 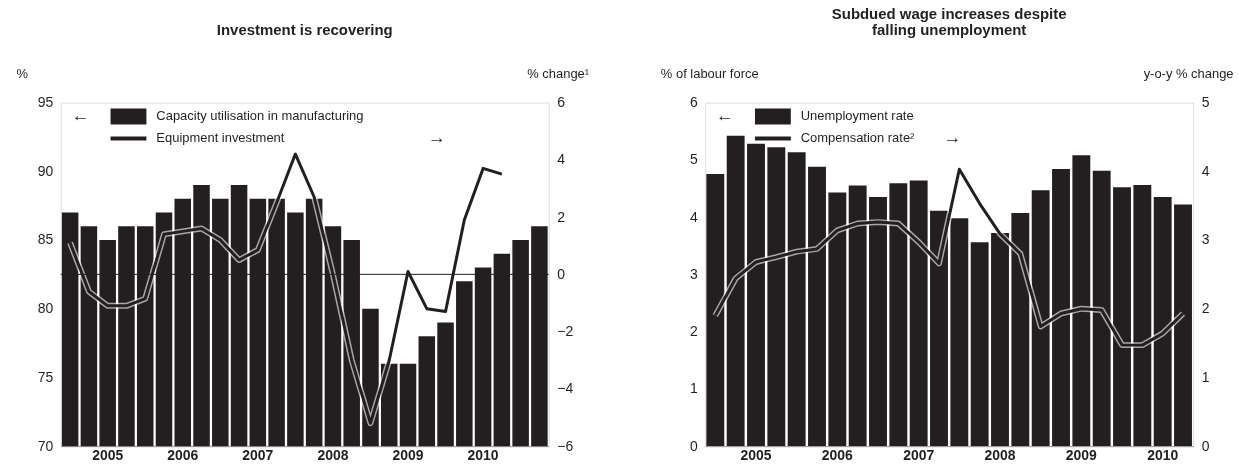 What do you see at coordinates (45, 239) in the screenshot?
I see `y-tick-label: 85` at bounding box center [45, 239].